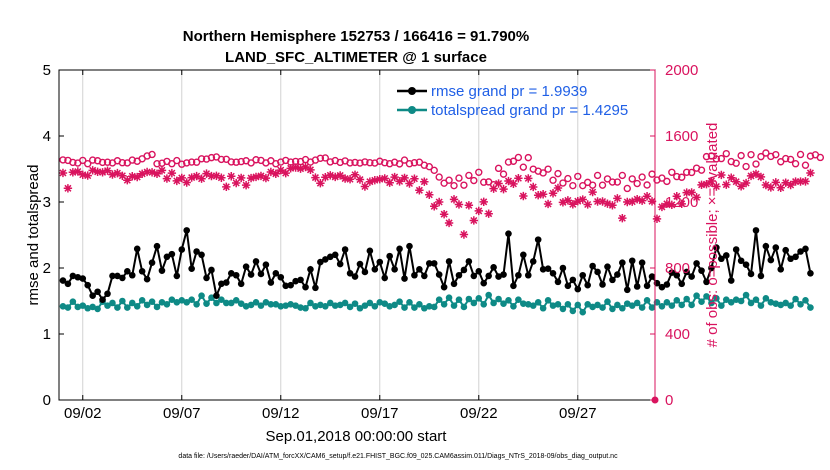 The image size is (830, 470). Describe the element at coordinates (47, 70) in the screenshot. I see `y-tick-label-left: 5` at that location.